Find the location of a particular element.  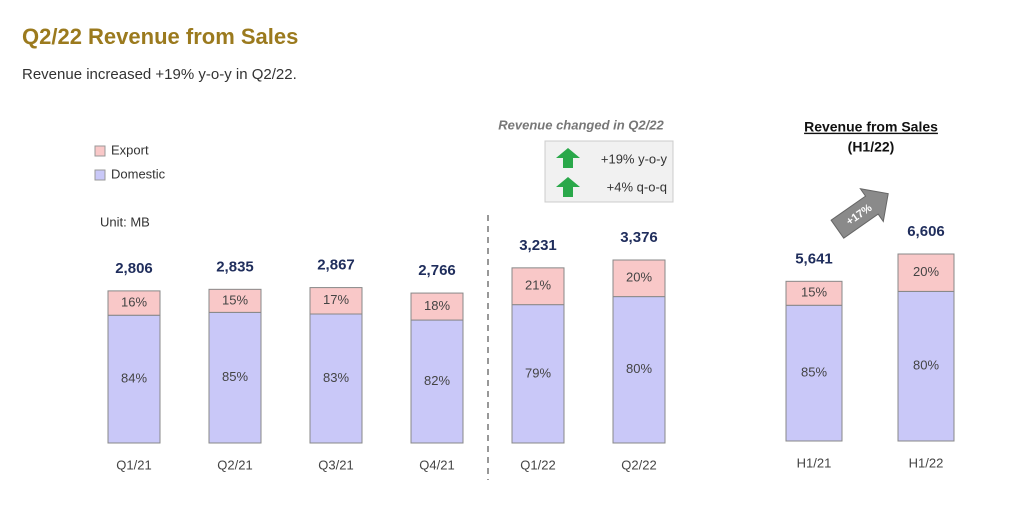

slide-title: Q2/22 Revenue from Sales is located at coordinates (160, 36).